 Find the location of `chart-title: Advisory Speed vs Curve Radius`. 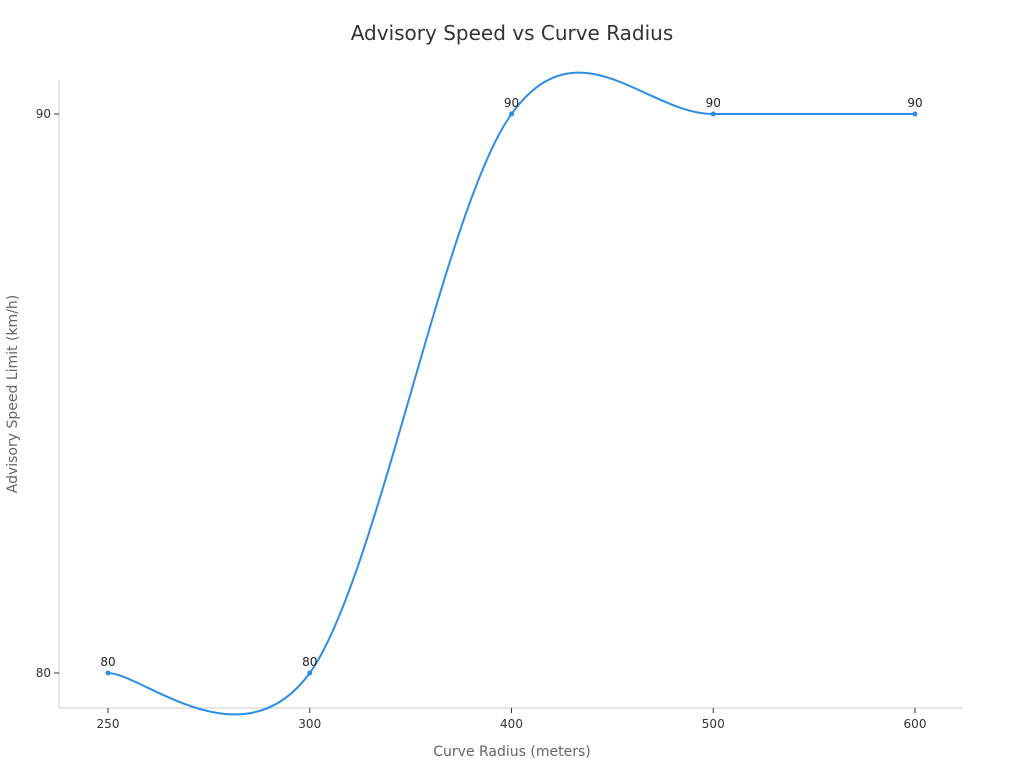

chart-title: Advisory Speed vs Curve Radius is located at coordinates (512, 33).